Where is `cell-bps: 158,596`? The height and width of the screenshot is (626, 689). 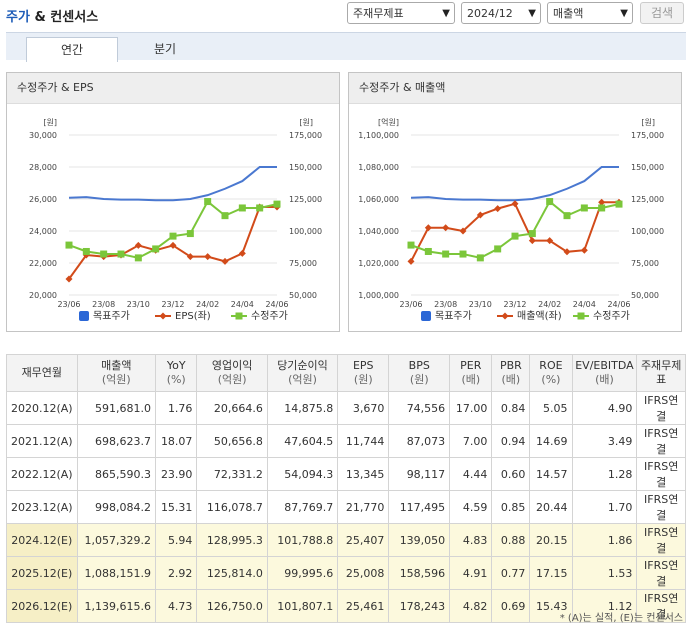
cell-bps: 158,596 is located at coordinates (419, 573).